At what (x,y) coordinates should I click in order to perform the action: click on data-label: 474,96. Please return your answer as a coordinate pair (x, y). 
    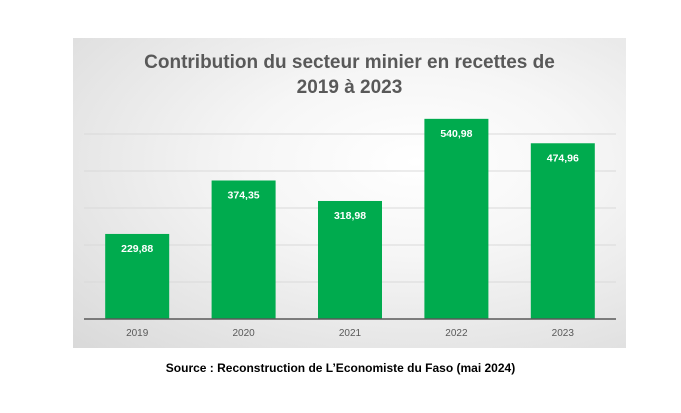
    Looking at the image, I should click on (563, 158).